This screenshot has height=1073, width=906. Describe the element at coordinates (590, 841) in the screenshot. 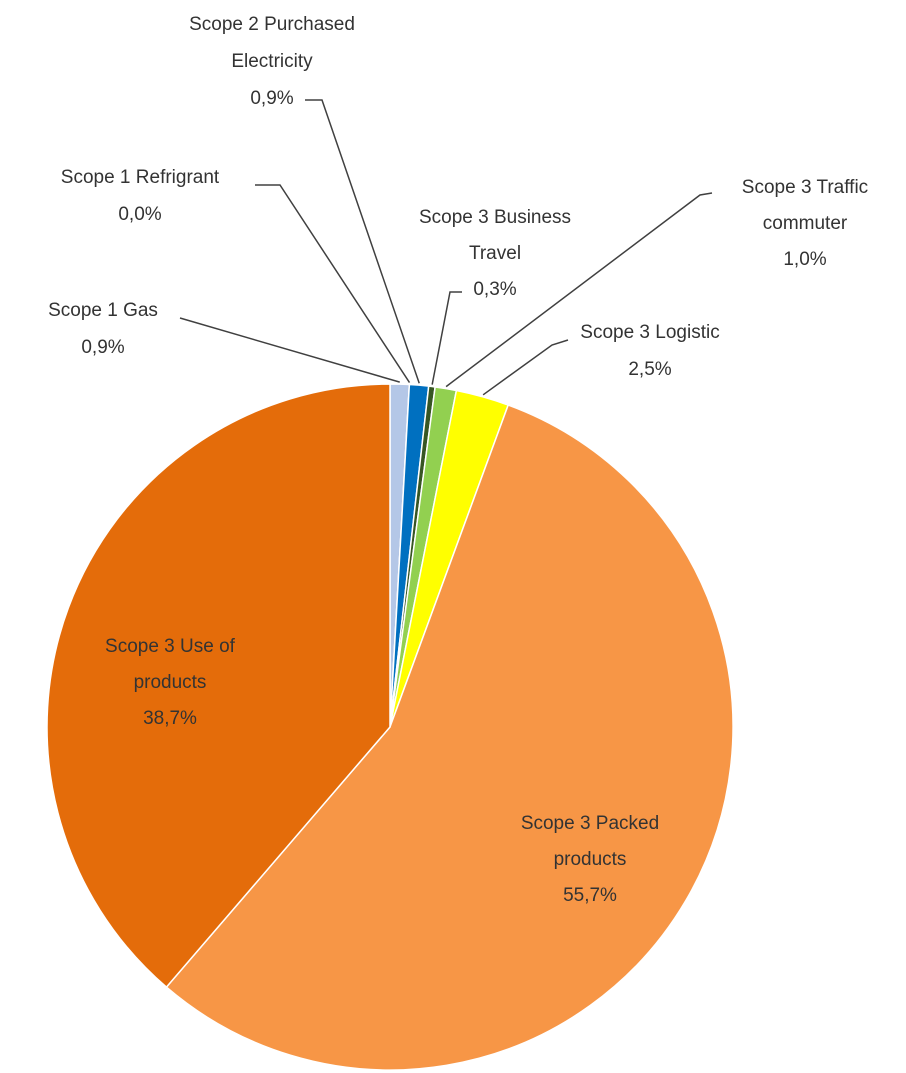

I see `category-name: Scope 3 Packed products` at that location.